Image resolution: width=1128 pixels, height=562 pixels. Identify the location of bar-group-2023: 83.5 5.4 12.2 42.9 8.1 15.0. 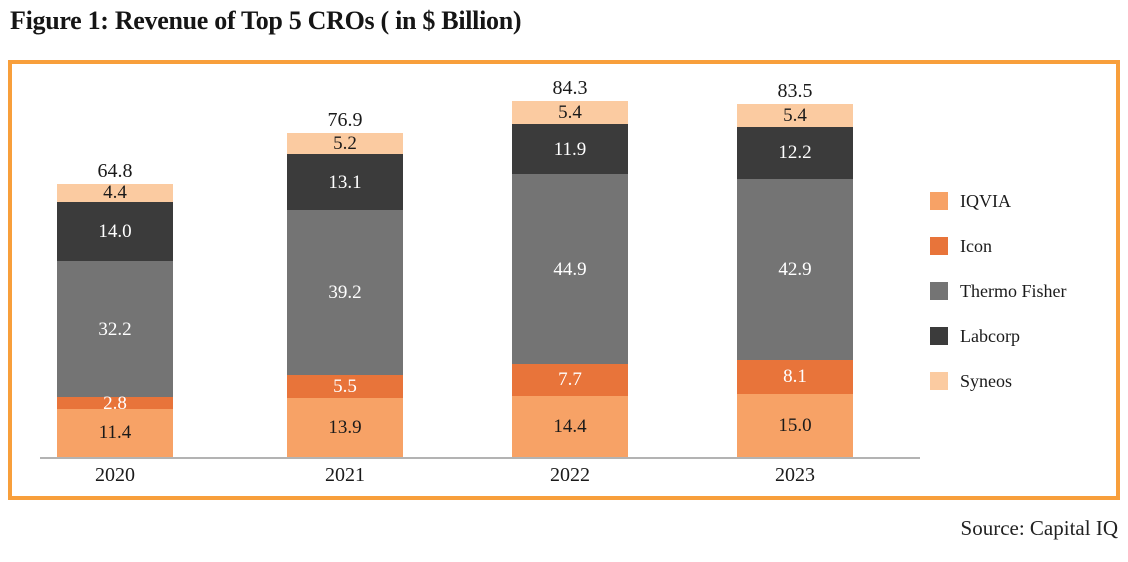
(795, 268).